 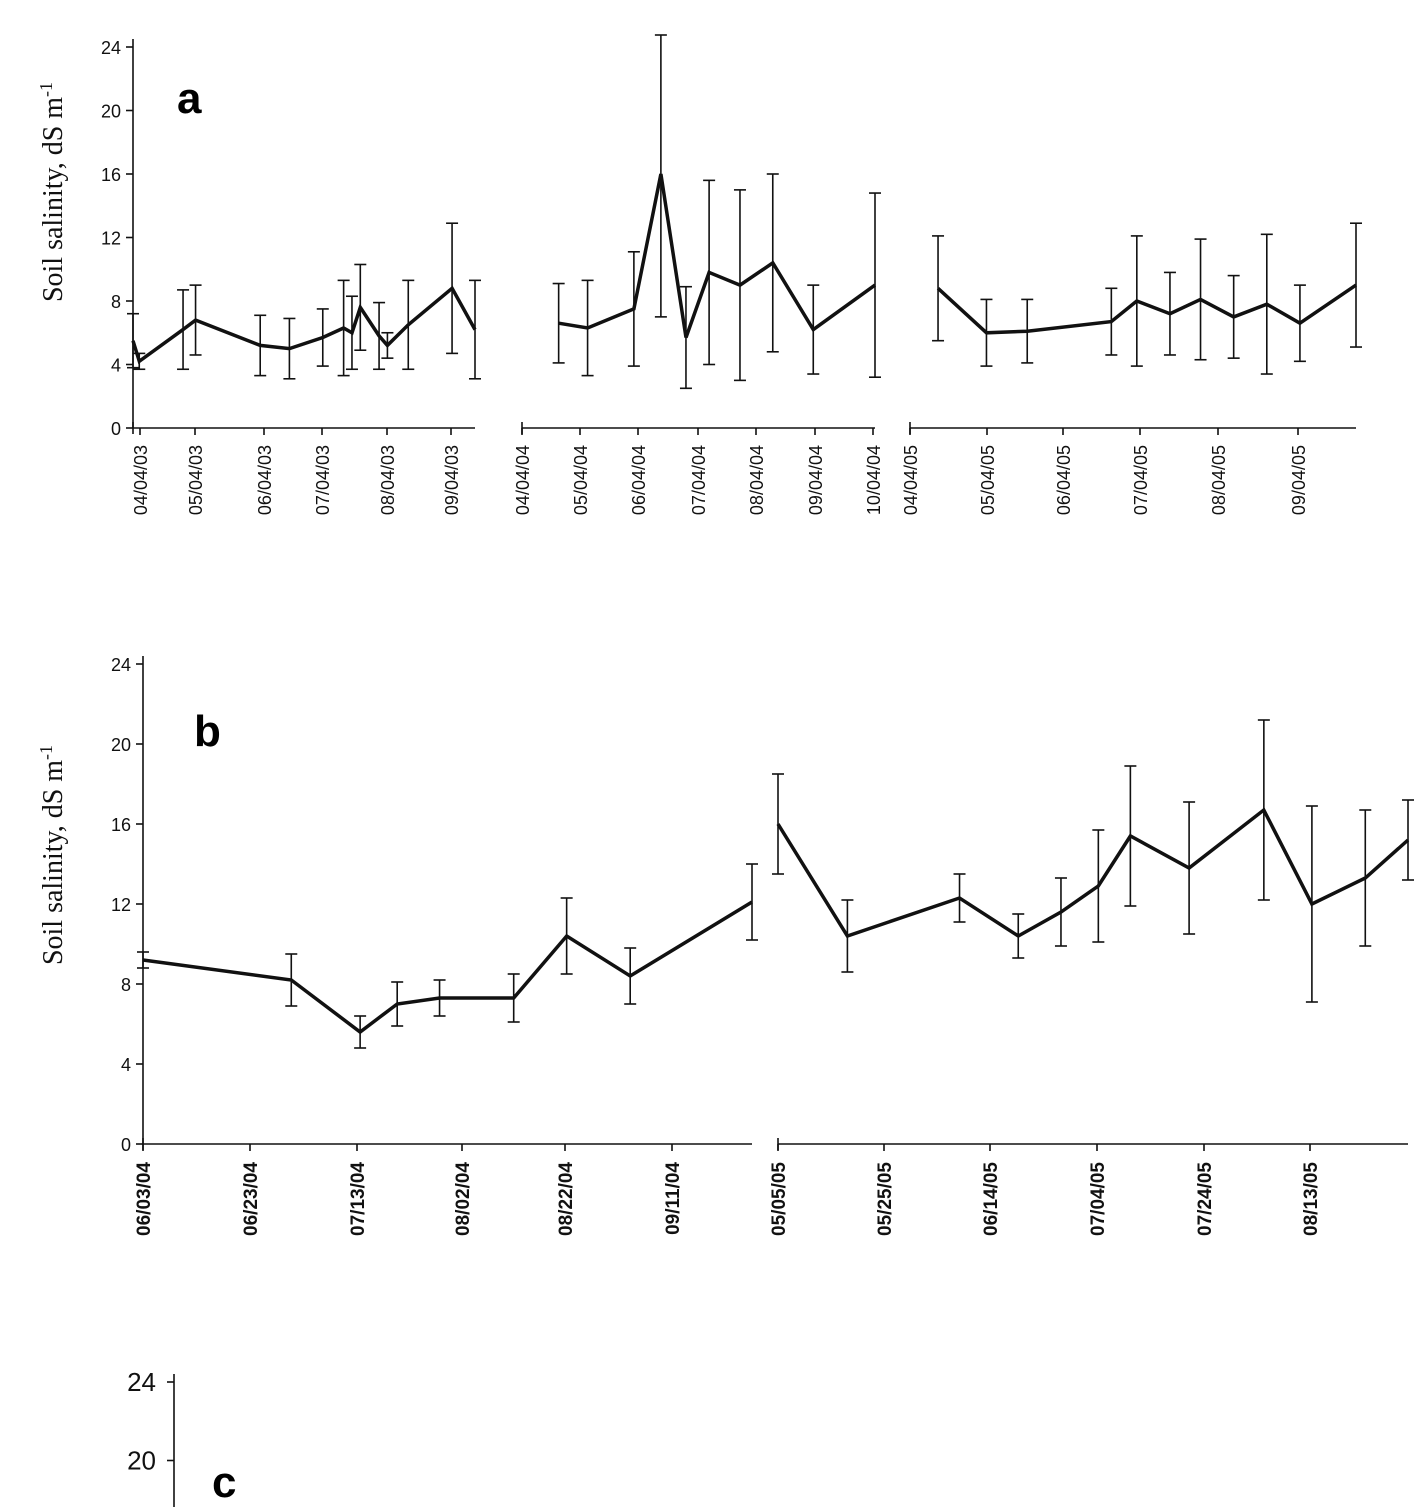 I want to click on panel-a-x-tick-label: 08/04/04, so click(x=757, y=480).